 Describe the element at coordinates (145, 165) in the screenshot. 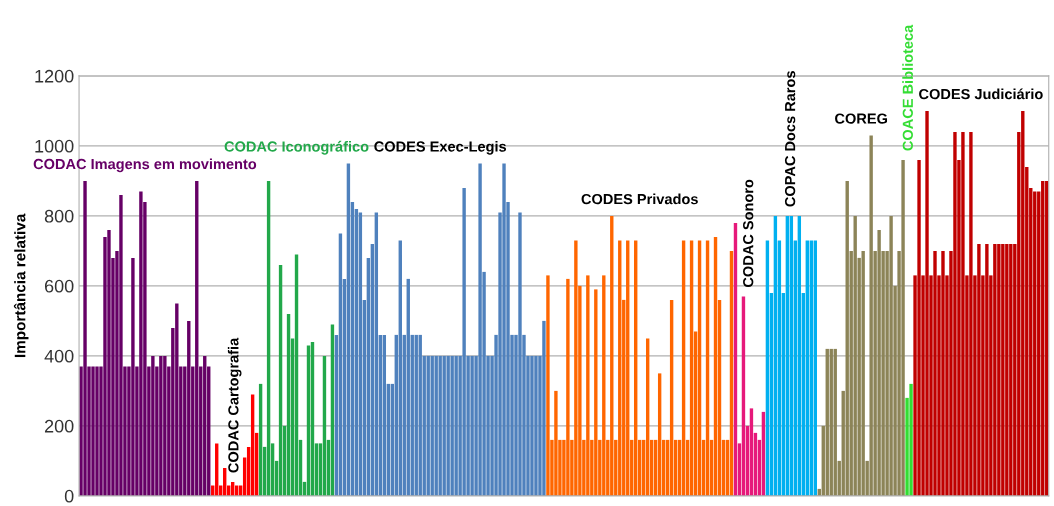

I see `series-label: CODAC Imagens em movimento` at that location.